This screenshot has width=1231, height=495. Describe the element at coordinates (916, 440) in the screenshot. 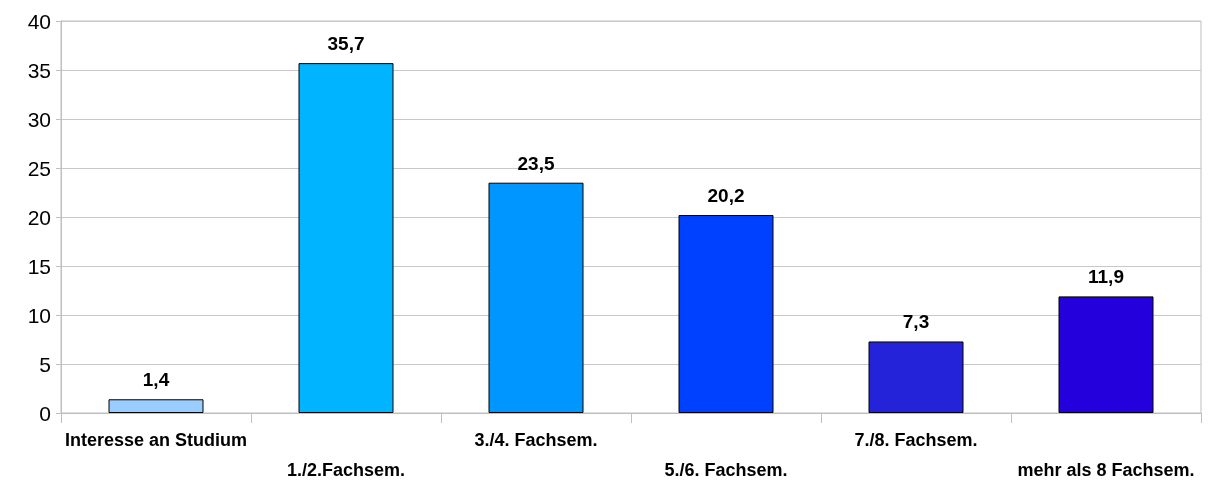

I see `x-tick-label: 7./8. Fachsem.` at that location.